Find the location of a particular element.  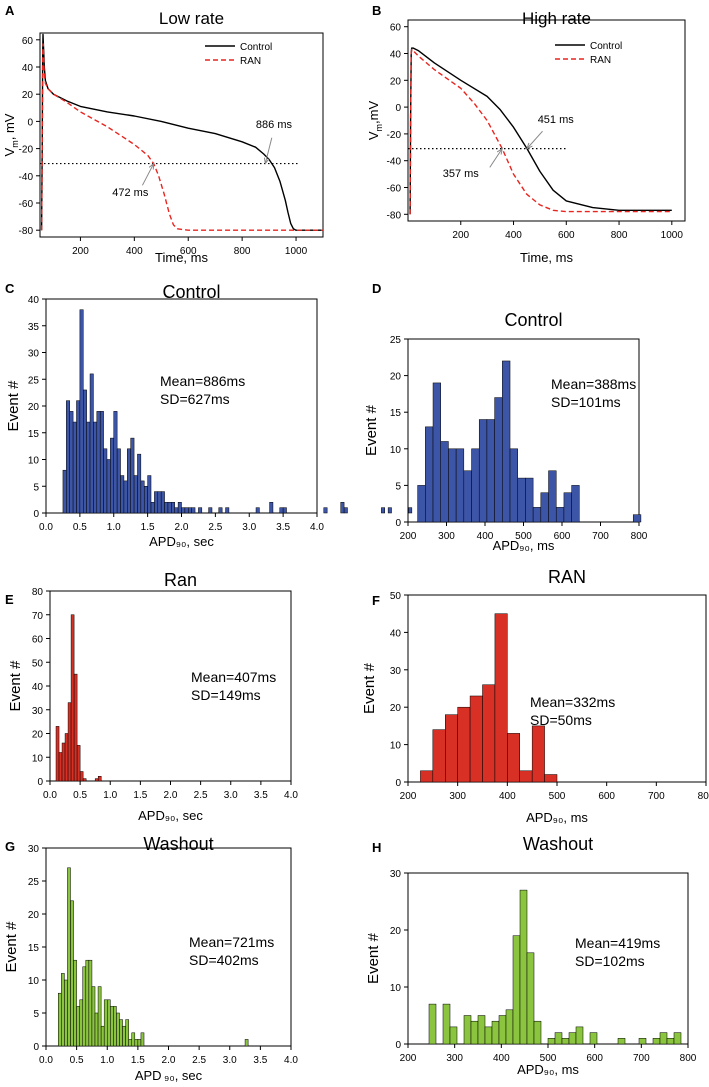

panel-e-xtick-label: 2.5 is located at coordinates (201, 795).